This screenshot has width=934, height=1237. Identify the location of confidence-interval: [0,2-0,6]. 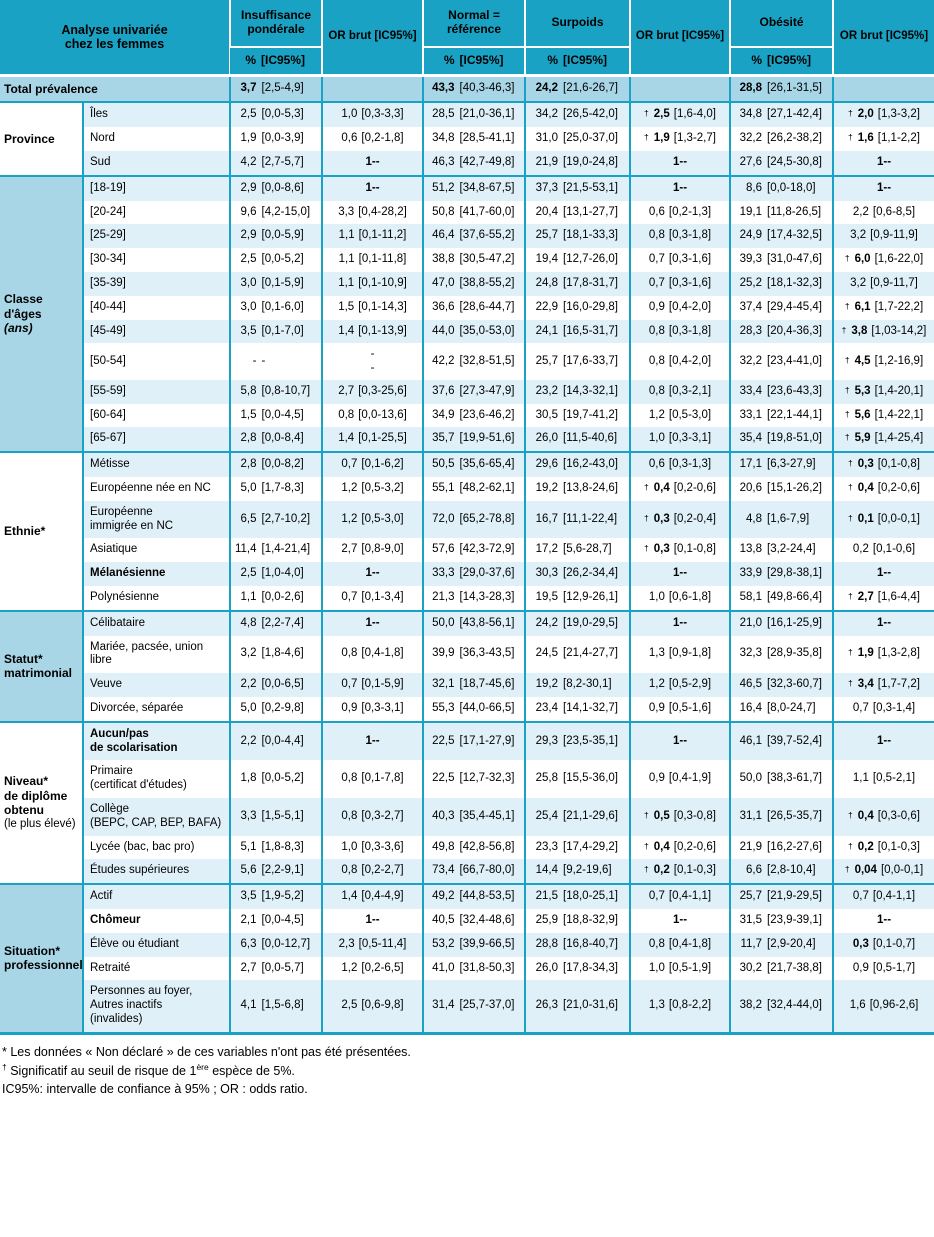
(898, 487).